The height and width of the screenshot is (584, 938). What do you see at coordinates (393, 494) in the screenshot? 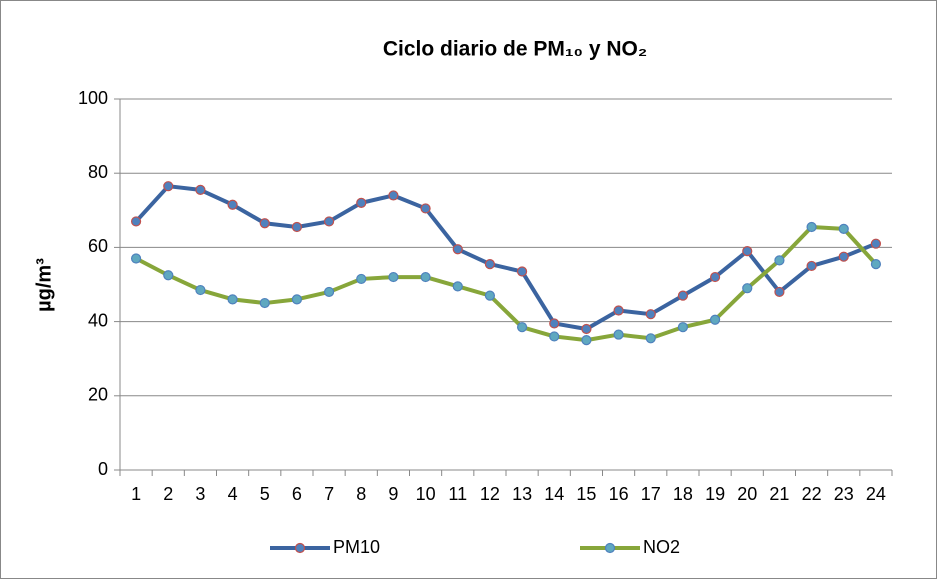
I see `x-tick-label: 9` at bounding box center [393, 494].